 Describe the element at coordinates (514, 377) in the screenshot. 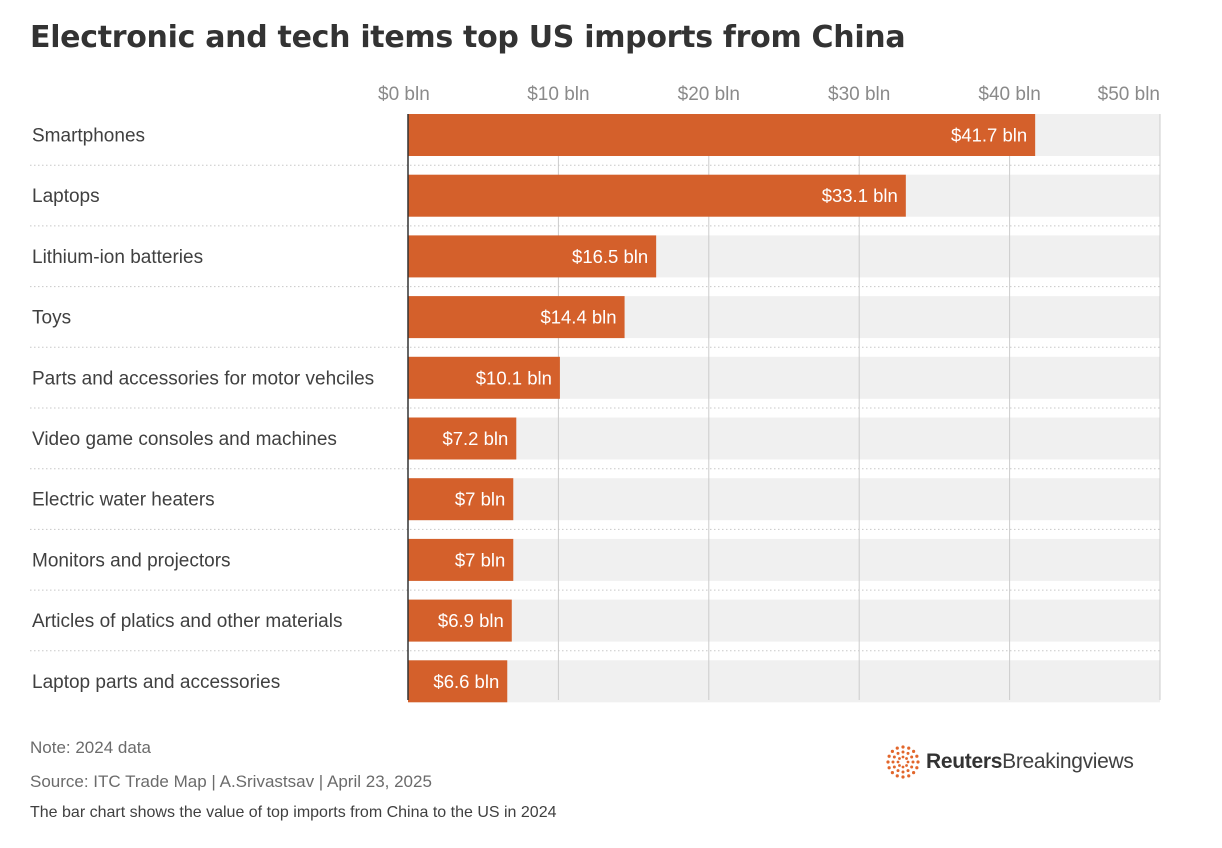

I see `value-label: $10.1 bln` at that location.